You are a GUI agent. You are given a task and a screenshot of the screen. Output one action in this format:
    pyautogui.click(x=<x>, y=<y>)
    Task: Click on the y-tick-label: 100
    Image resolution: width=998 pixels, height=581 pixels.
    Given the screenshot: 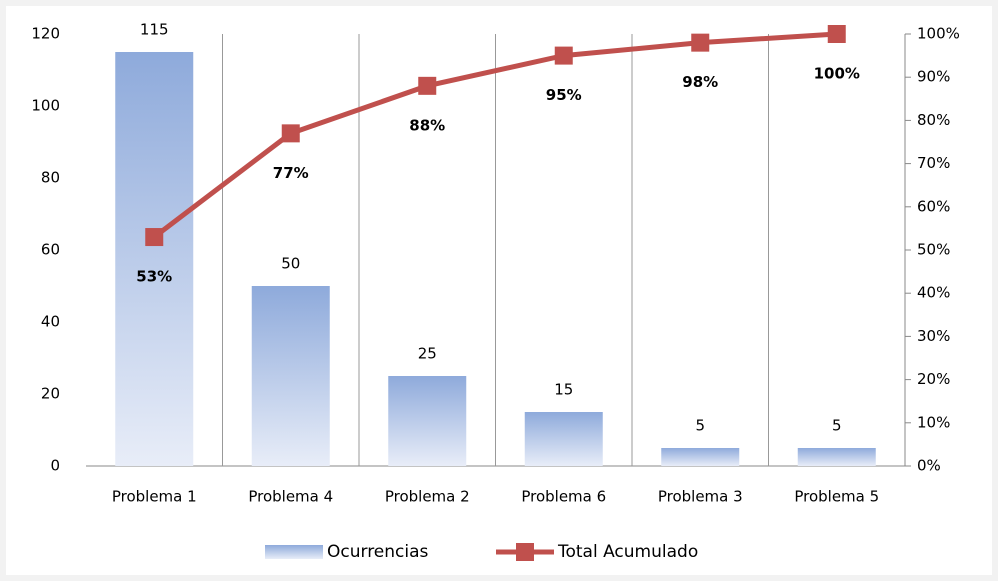 What is the action you would take?
    pyautogui.click(x=45, y=106)
    